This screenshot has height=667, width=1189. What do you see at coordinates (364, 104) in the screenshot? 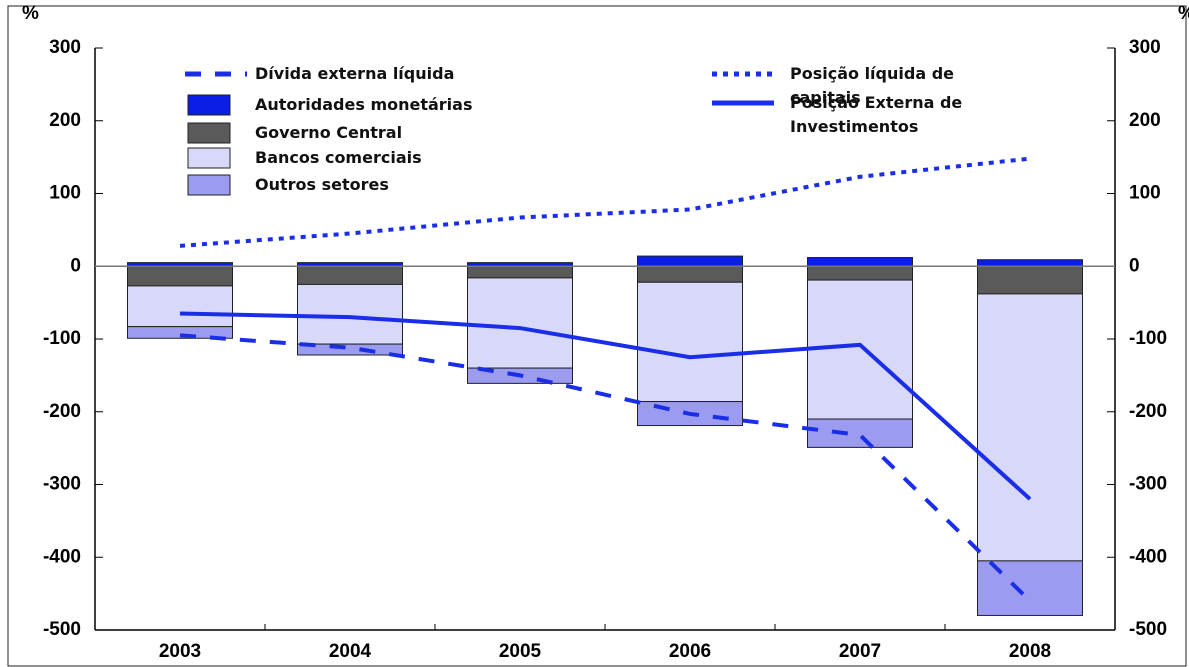
I see `legend-label: Autoridades monetárias` at bounding box center [364, 104].